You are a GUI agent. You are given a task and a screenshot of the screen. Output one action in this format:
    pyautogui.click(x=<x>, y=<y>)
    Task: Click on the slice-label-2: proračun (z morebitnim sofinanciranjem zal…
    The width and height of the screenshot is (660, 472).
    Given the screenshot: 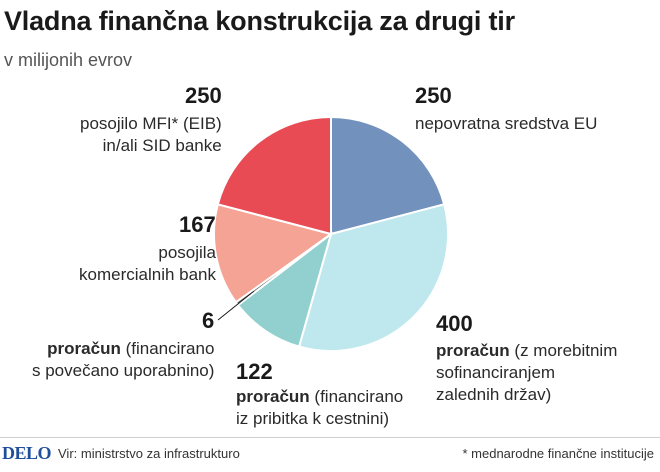 What is the action you would take?
    pyautogui.click(x=527, y=372)
    